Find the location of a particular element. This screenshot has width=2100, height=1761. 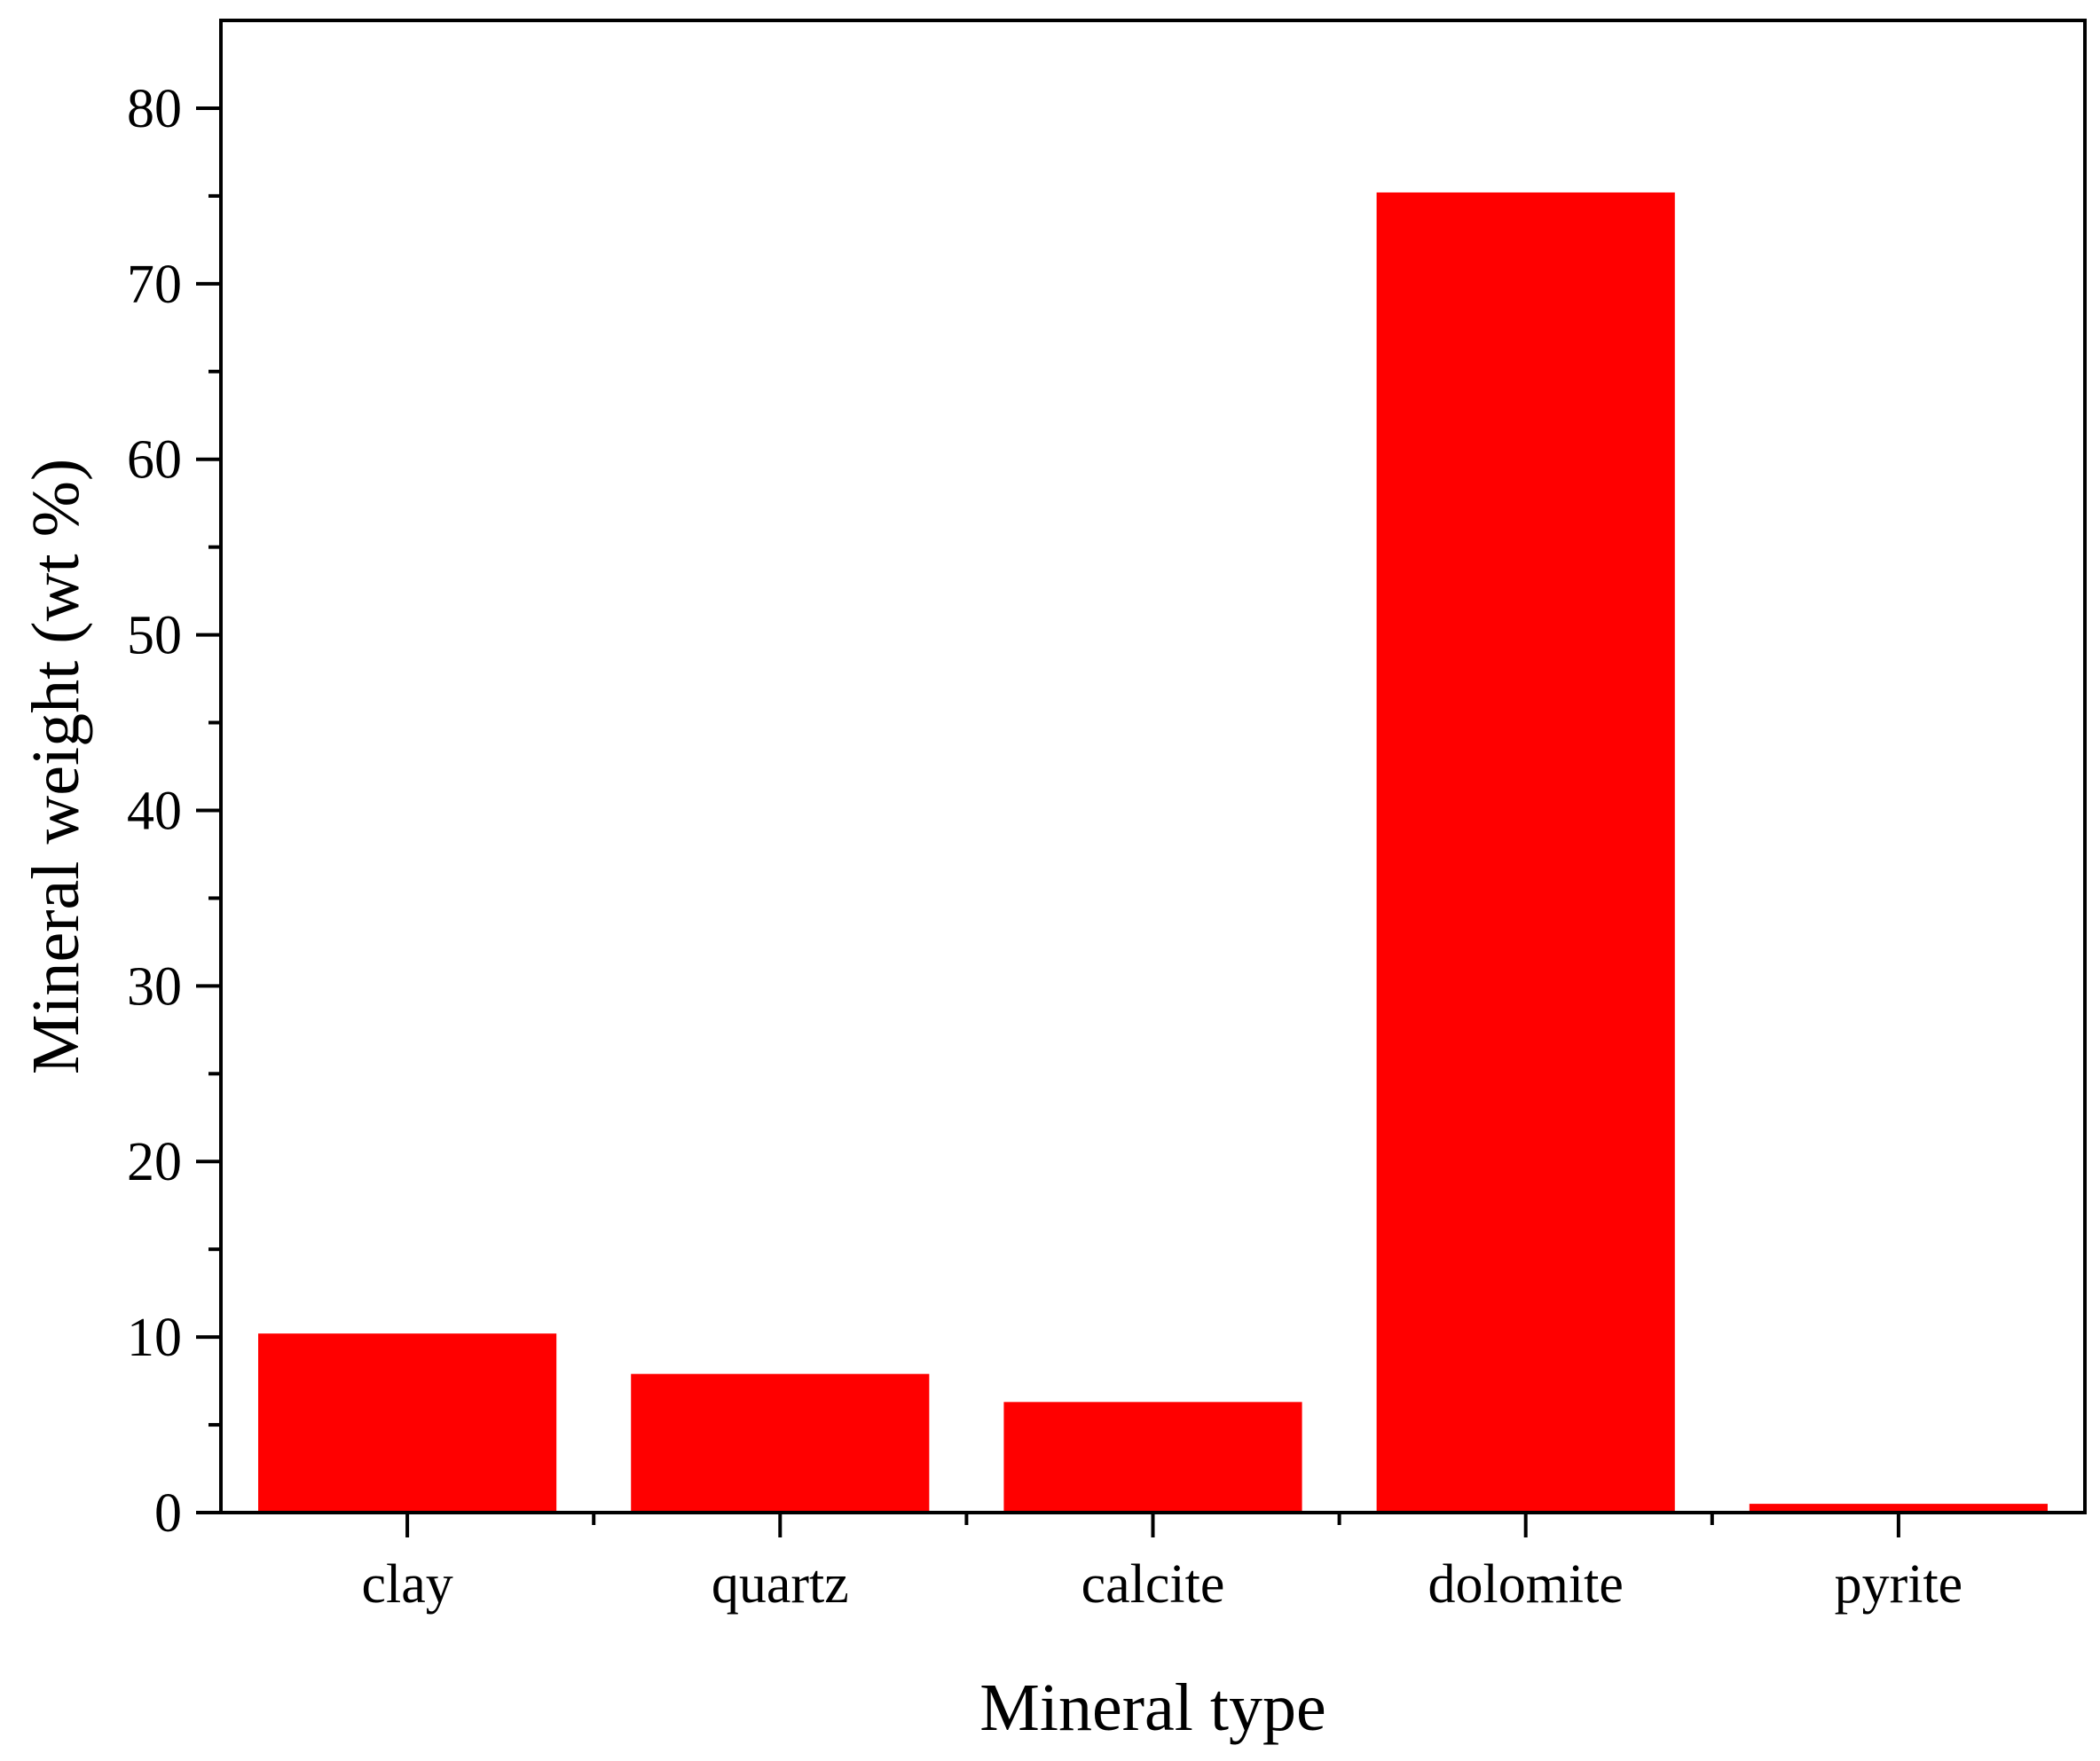

y-tick-label: 20 is located at coordinates (154, 1162).